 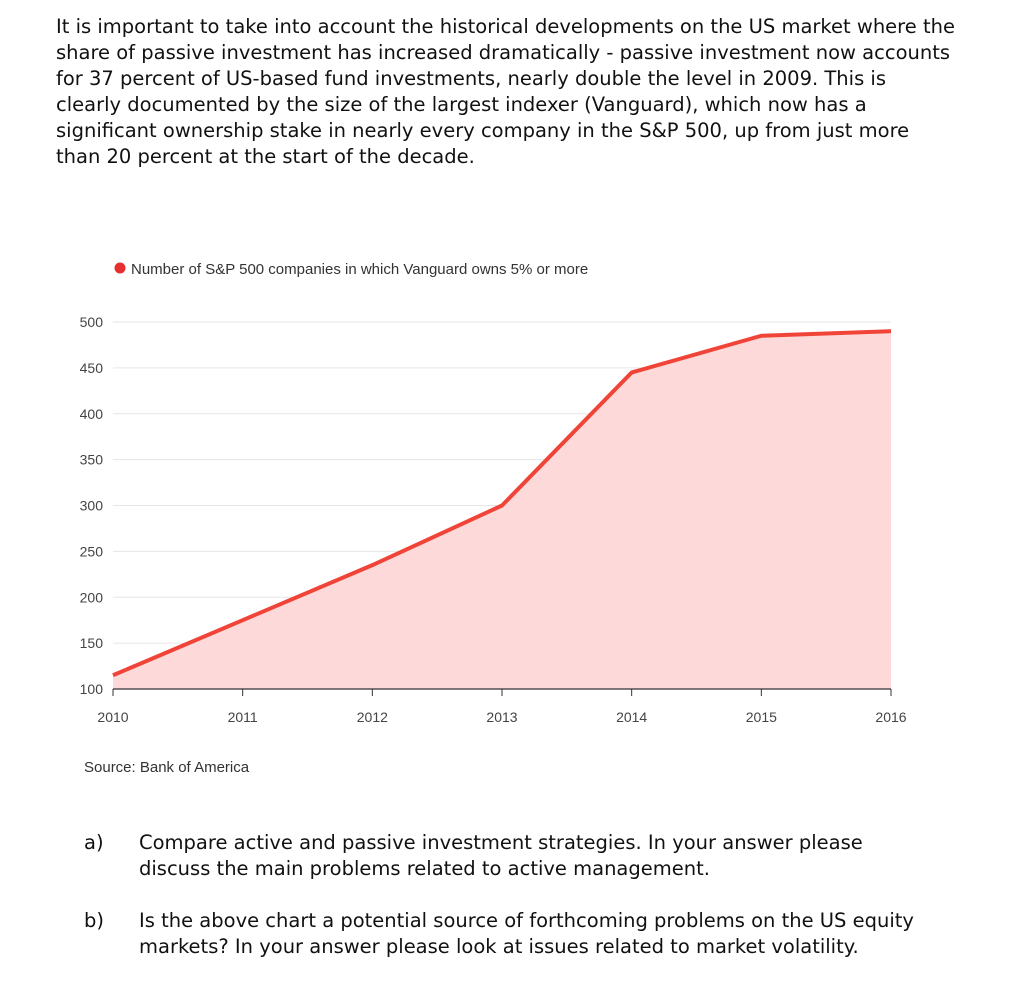 I want to click on y-tick-label-250: 250, so click(x=92, y=551).